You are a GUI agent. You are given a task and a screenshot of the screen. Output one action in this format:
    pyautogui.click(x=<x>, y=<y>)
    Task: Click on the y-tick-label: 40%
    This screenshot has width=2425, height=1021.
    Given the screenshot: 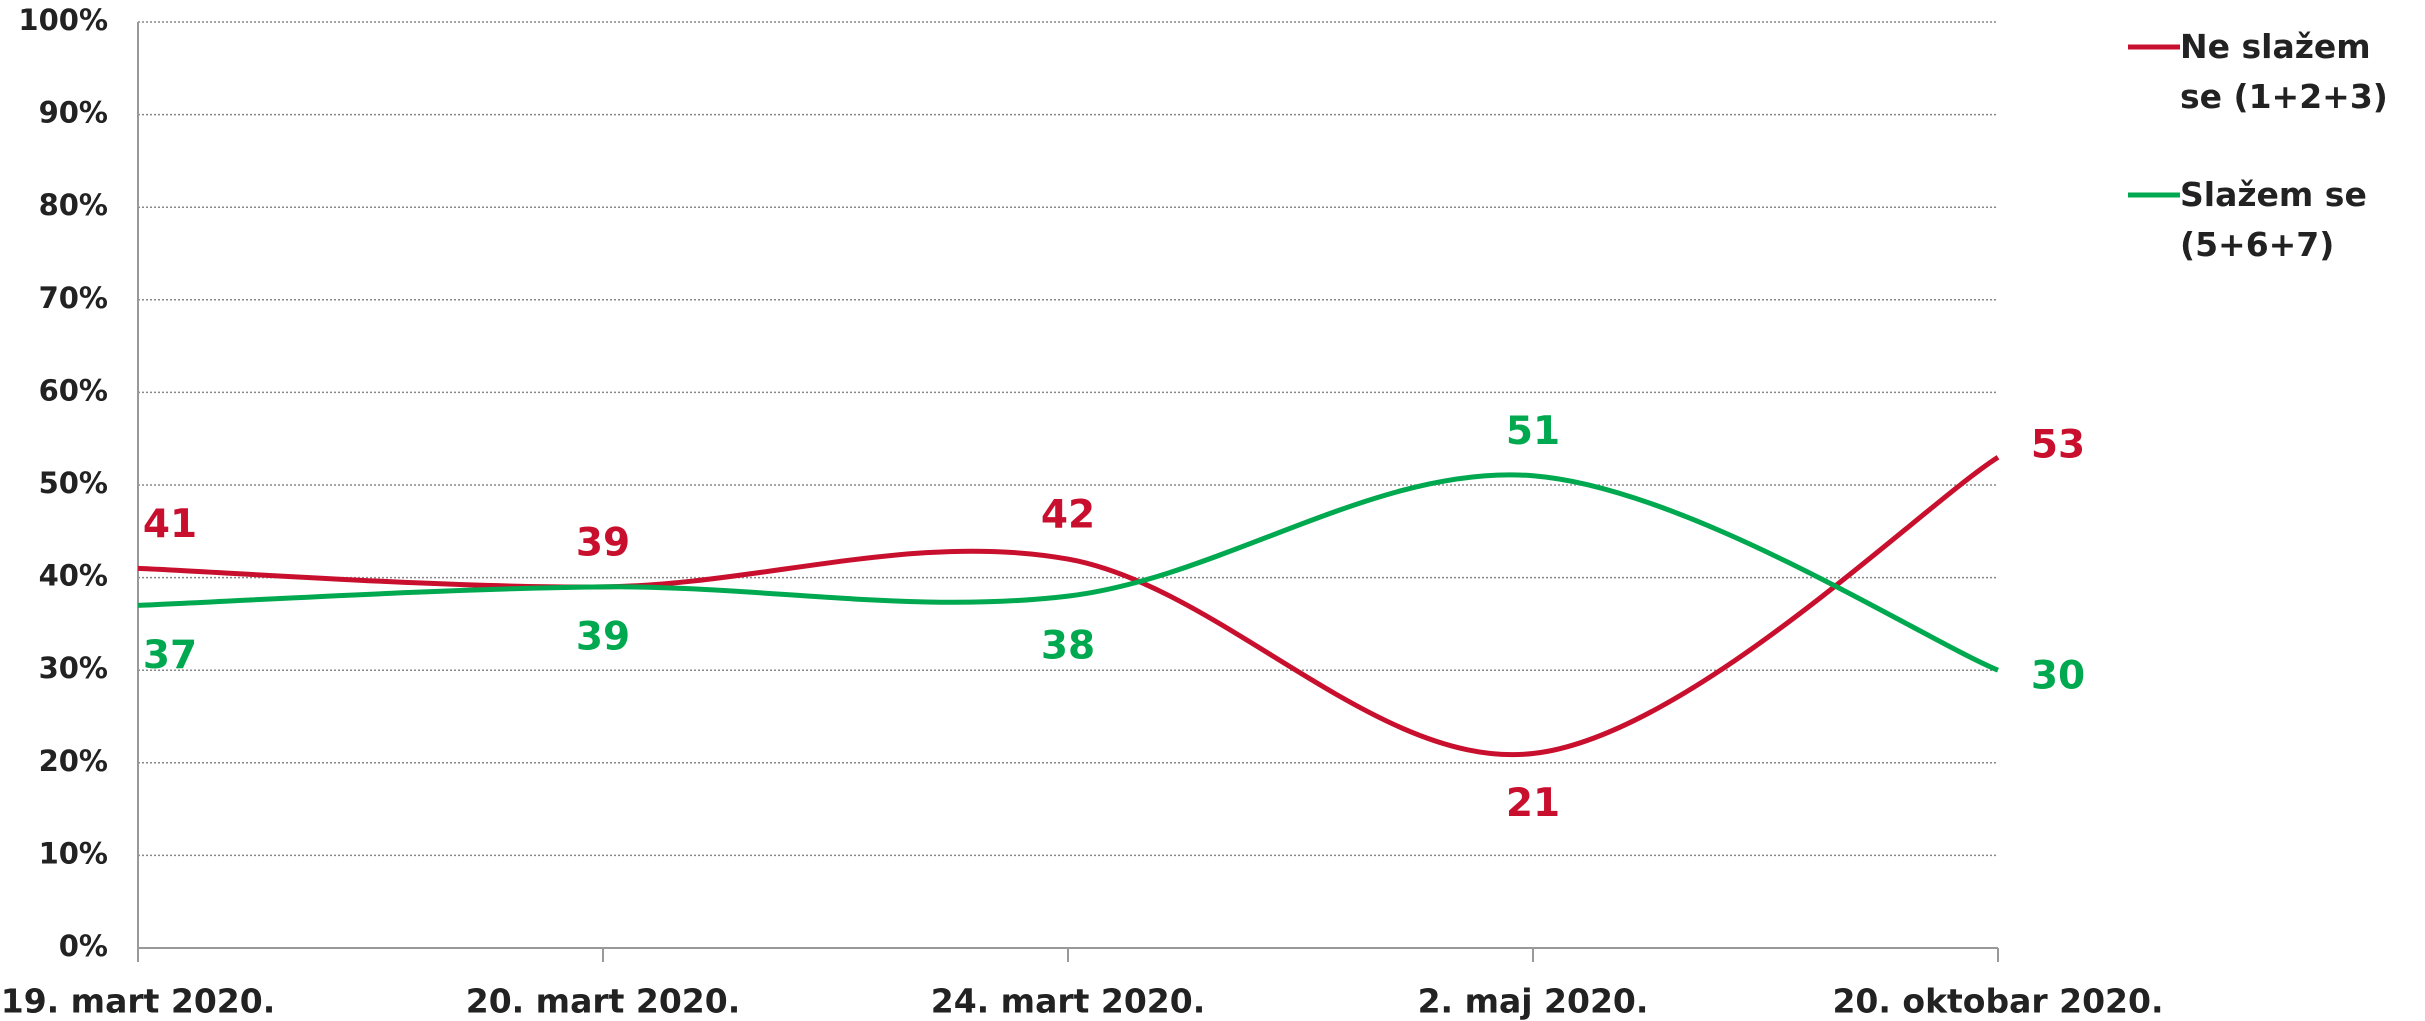 What is the action you would take?
    pyautogui.click(x=73, y=576)
    